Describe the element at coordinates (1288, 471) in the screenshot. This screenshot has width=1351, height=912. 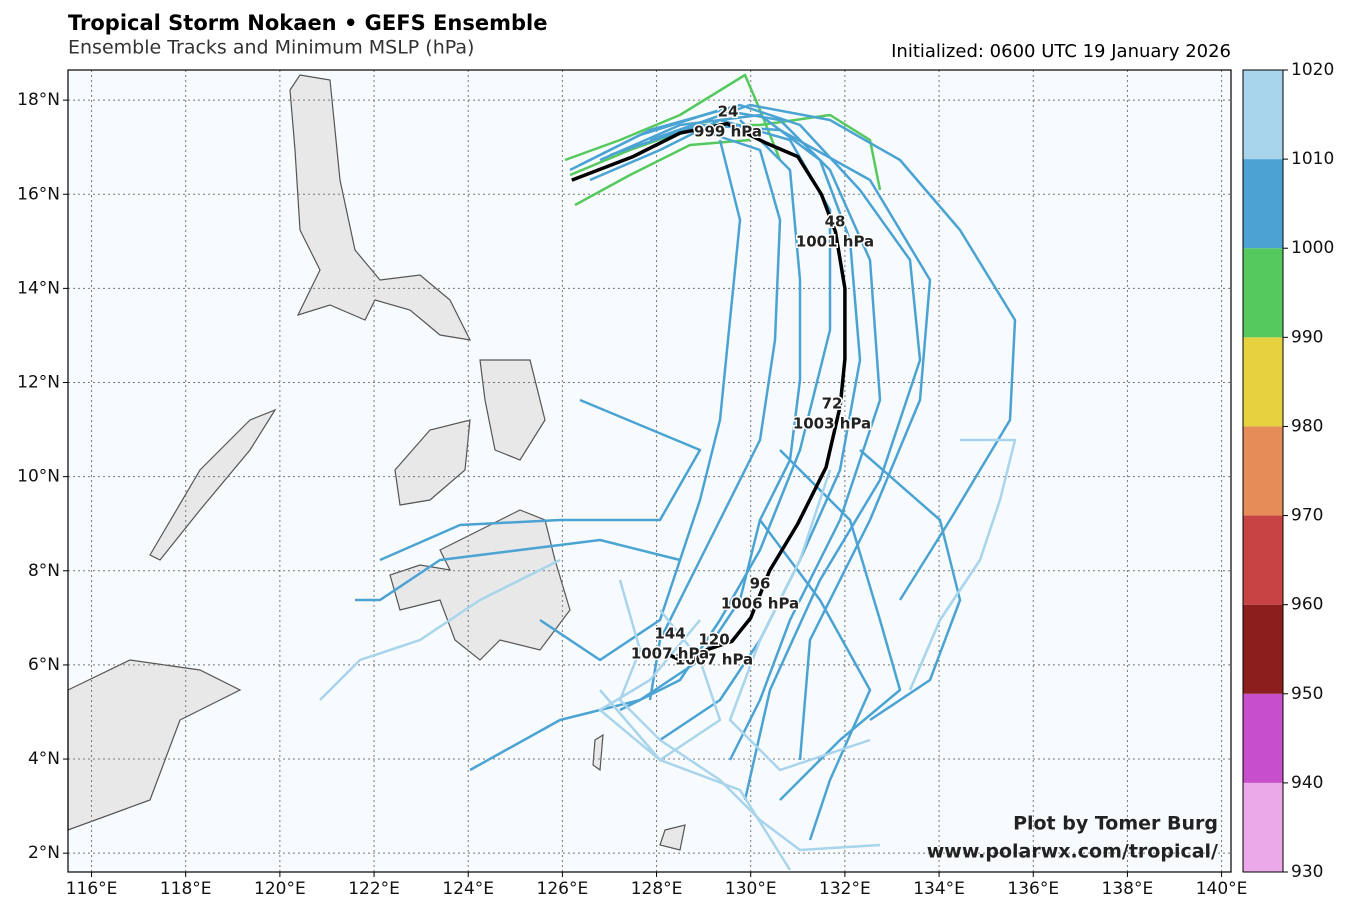
I see `colorbar: 930 940 950 960 970 980 990 1000 1010 1020` at that location.